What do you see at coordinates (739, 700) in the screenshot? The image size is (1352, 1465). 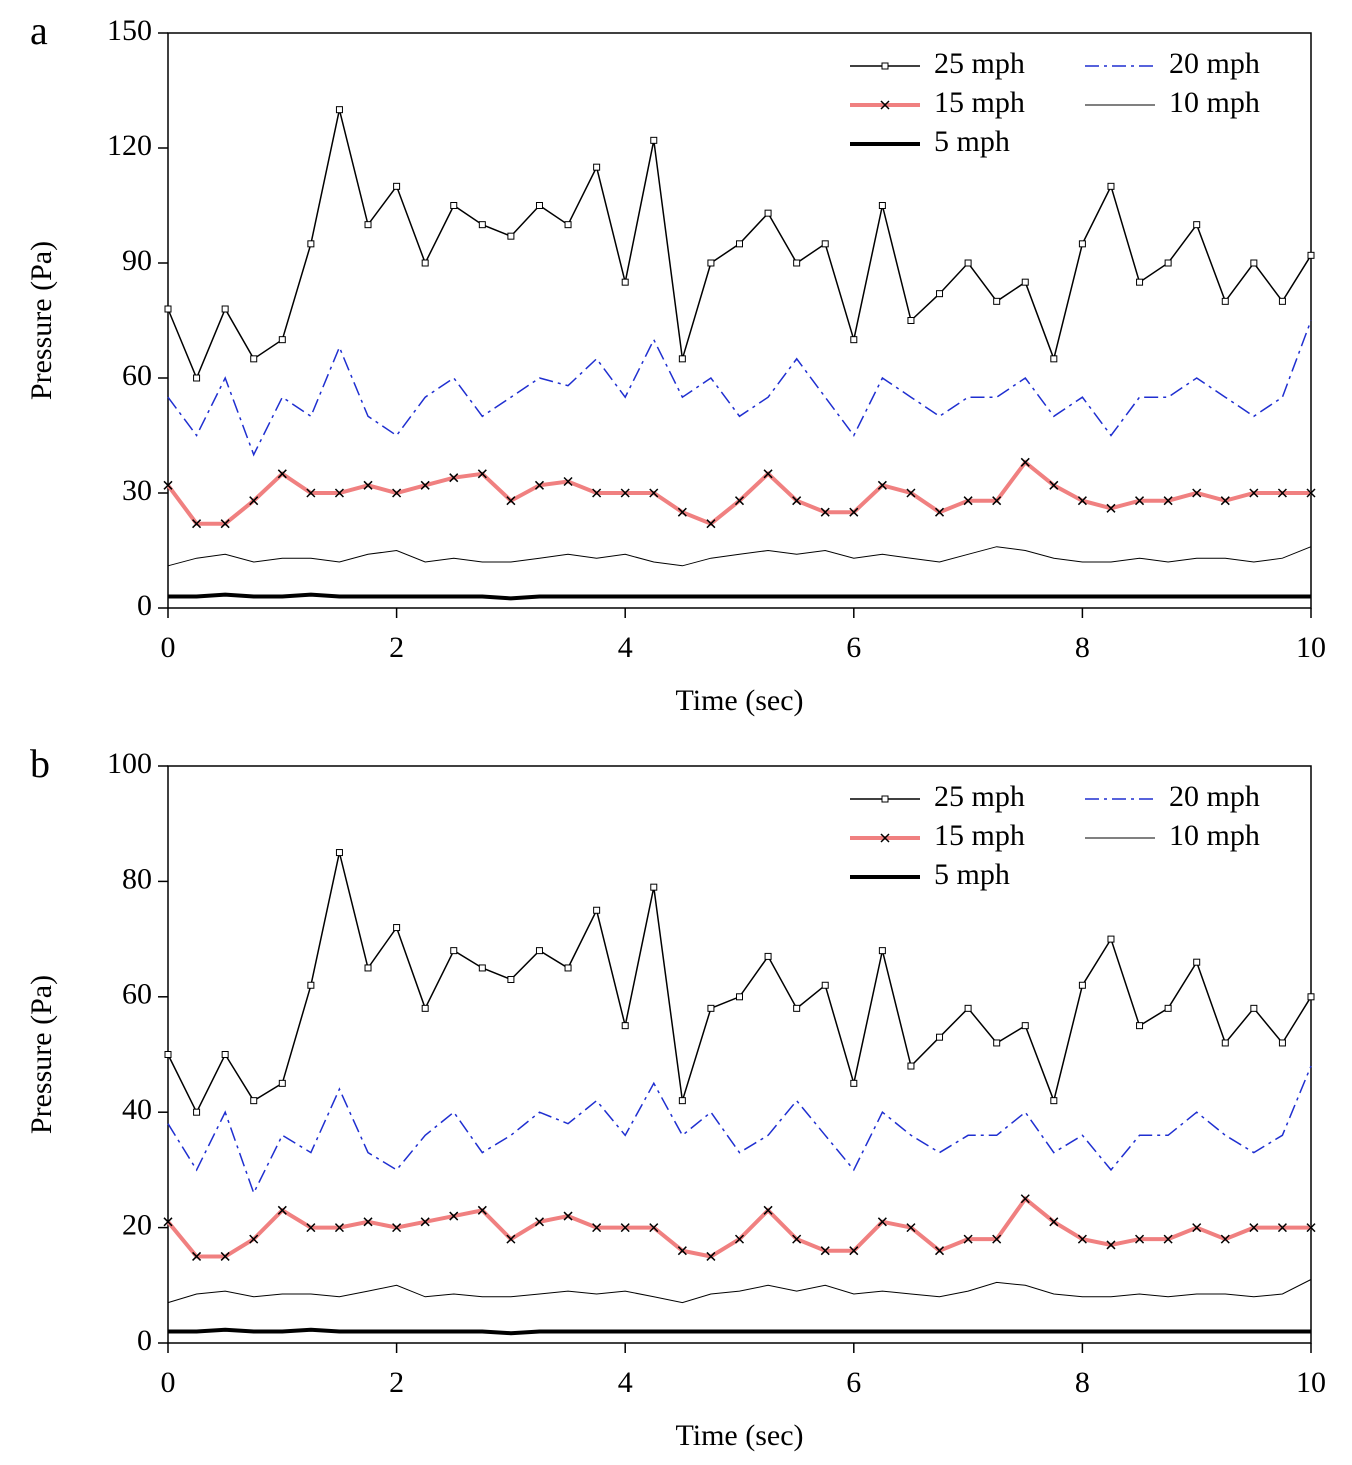 I see `x-axis-label: Time (sec)` at bounding box center [739, 700].